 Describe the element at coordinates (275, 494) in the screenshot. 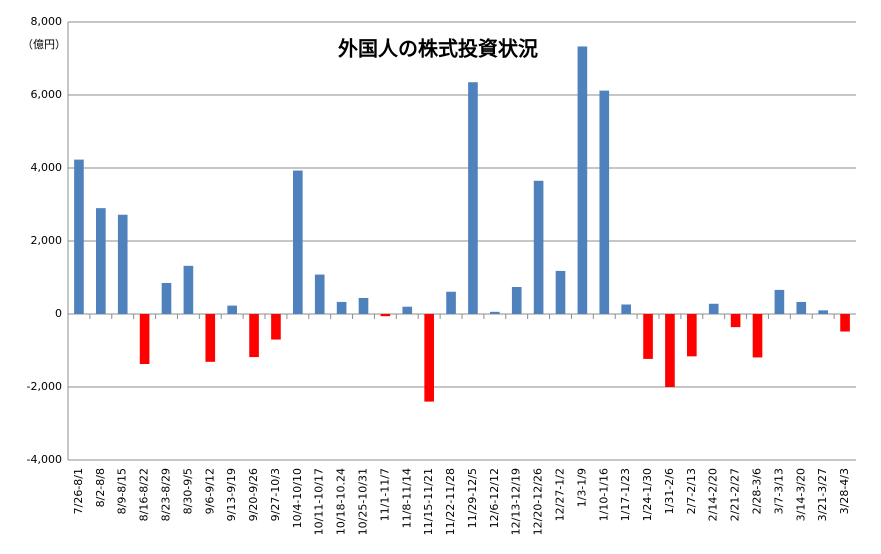

I see `x-tick-label: 9/27-10/3` at that location.